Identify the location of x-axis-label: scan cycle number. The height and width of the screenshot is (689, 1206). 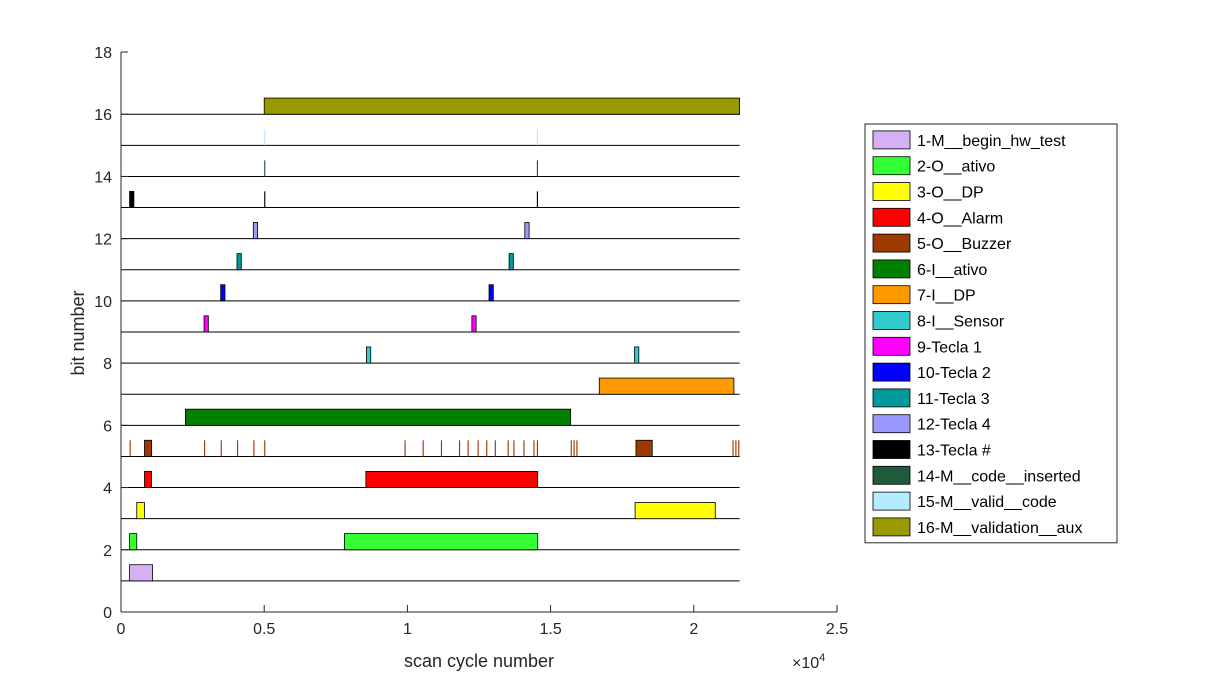
(479, 661).